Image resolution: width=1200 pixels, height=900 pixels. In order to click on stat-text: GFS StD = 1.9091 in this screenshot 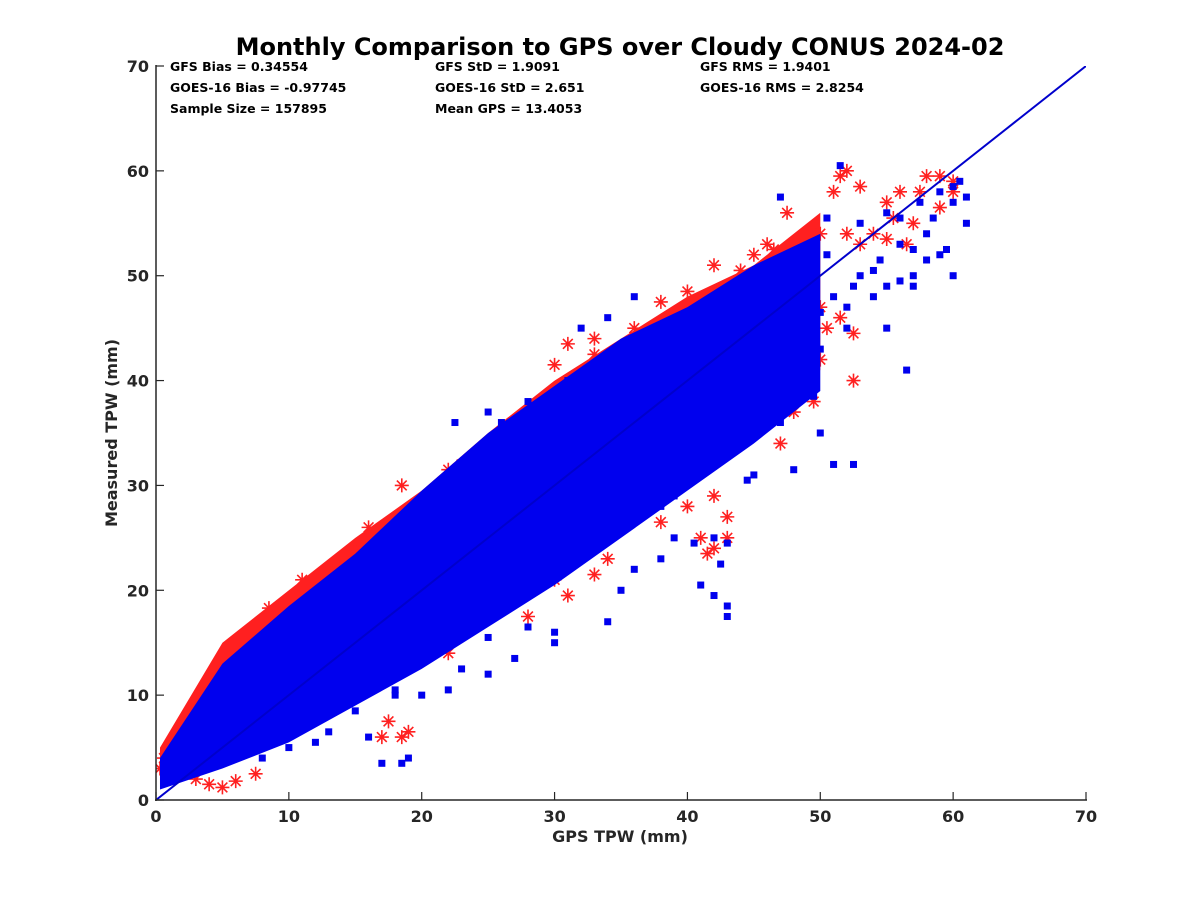, I will do `click(497, 66)`.